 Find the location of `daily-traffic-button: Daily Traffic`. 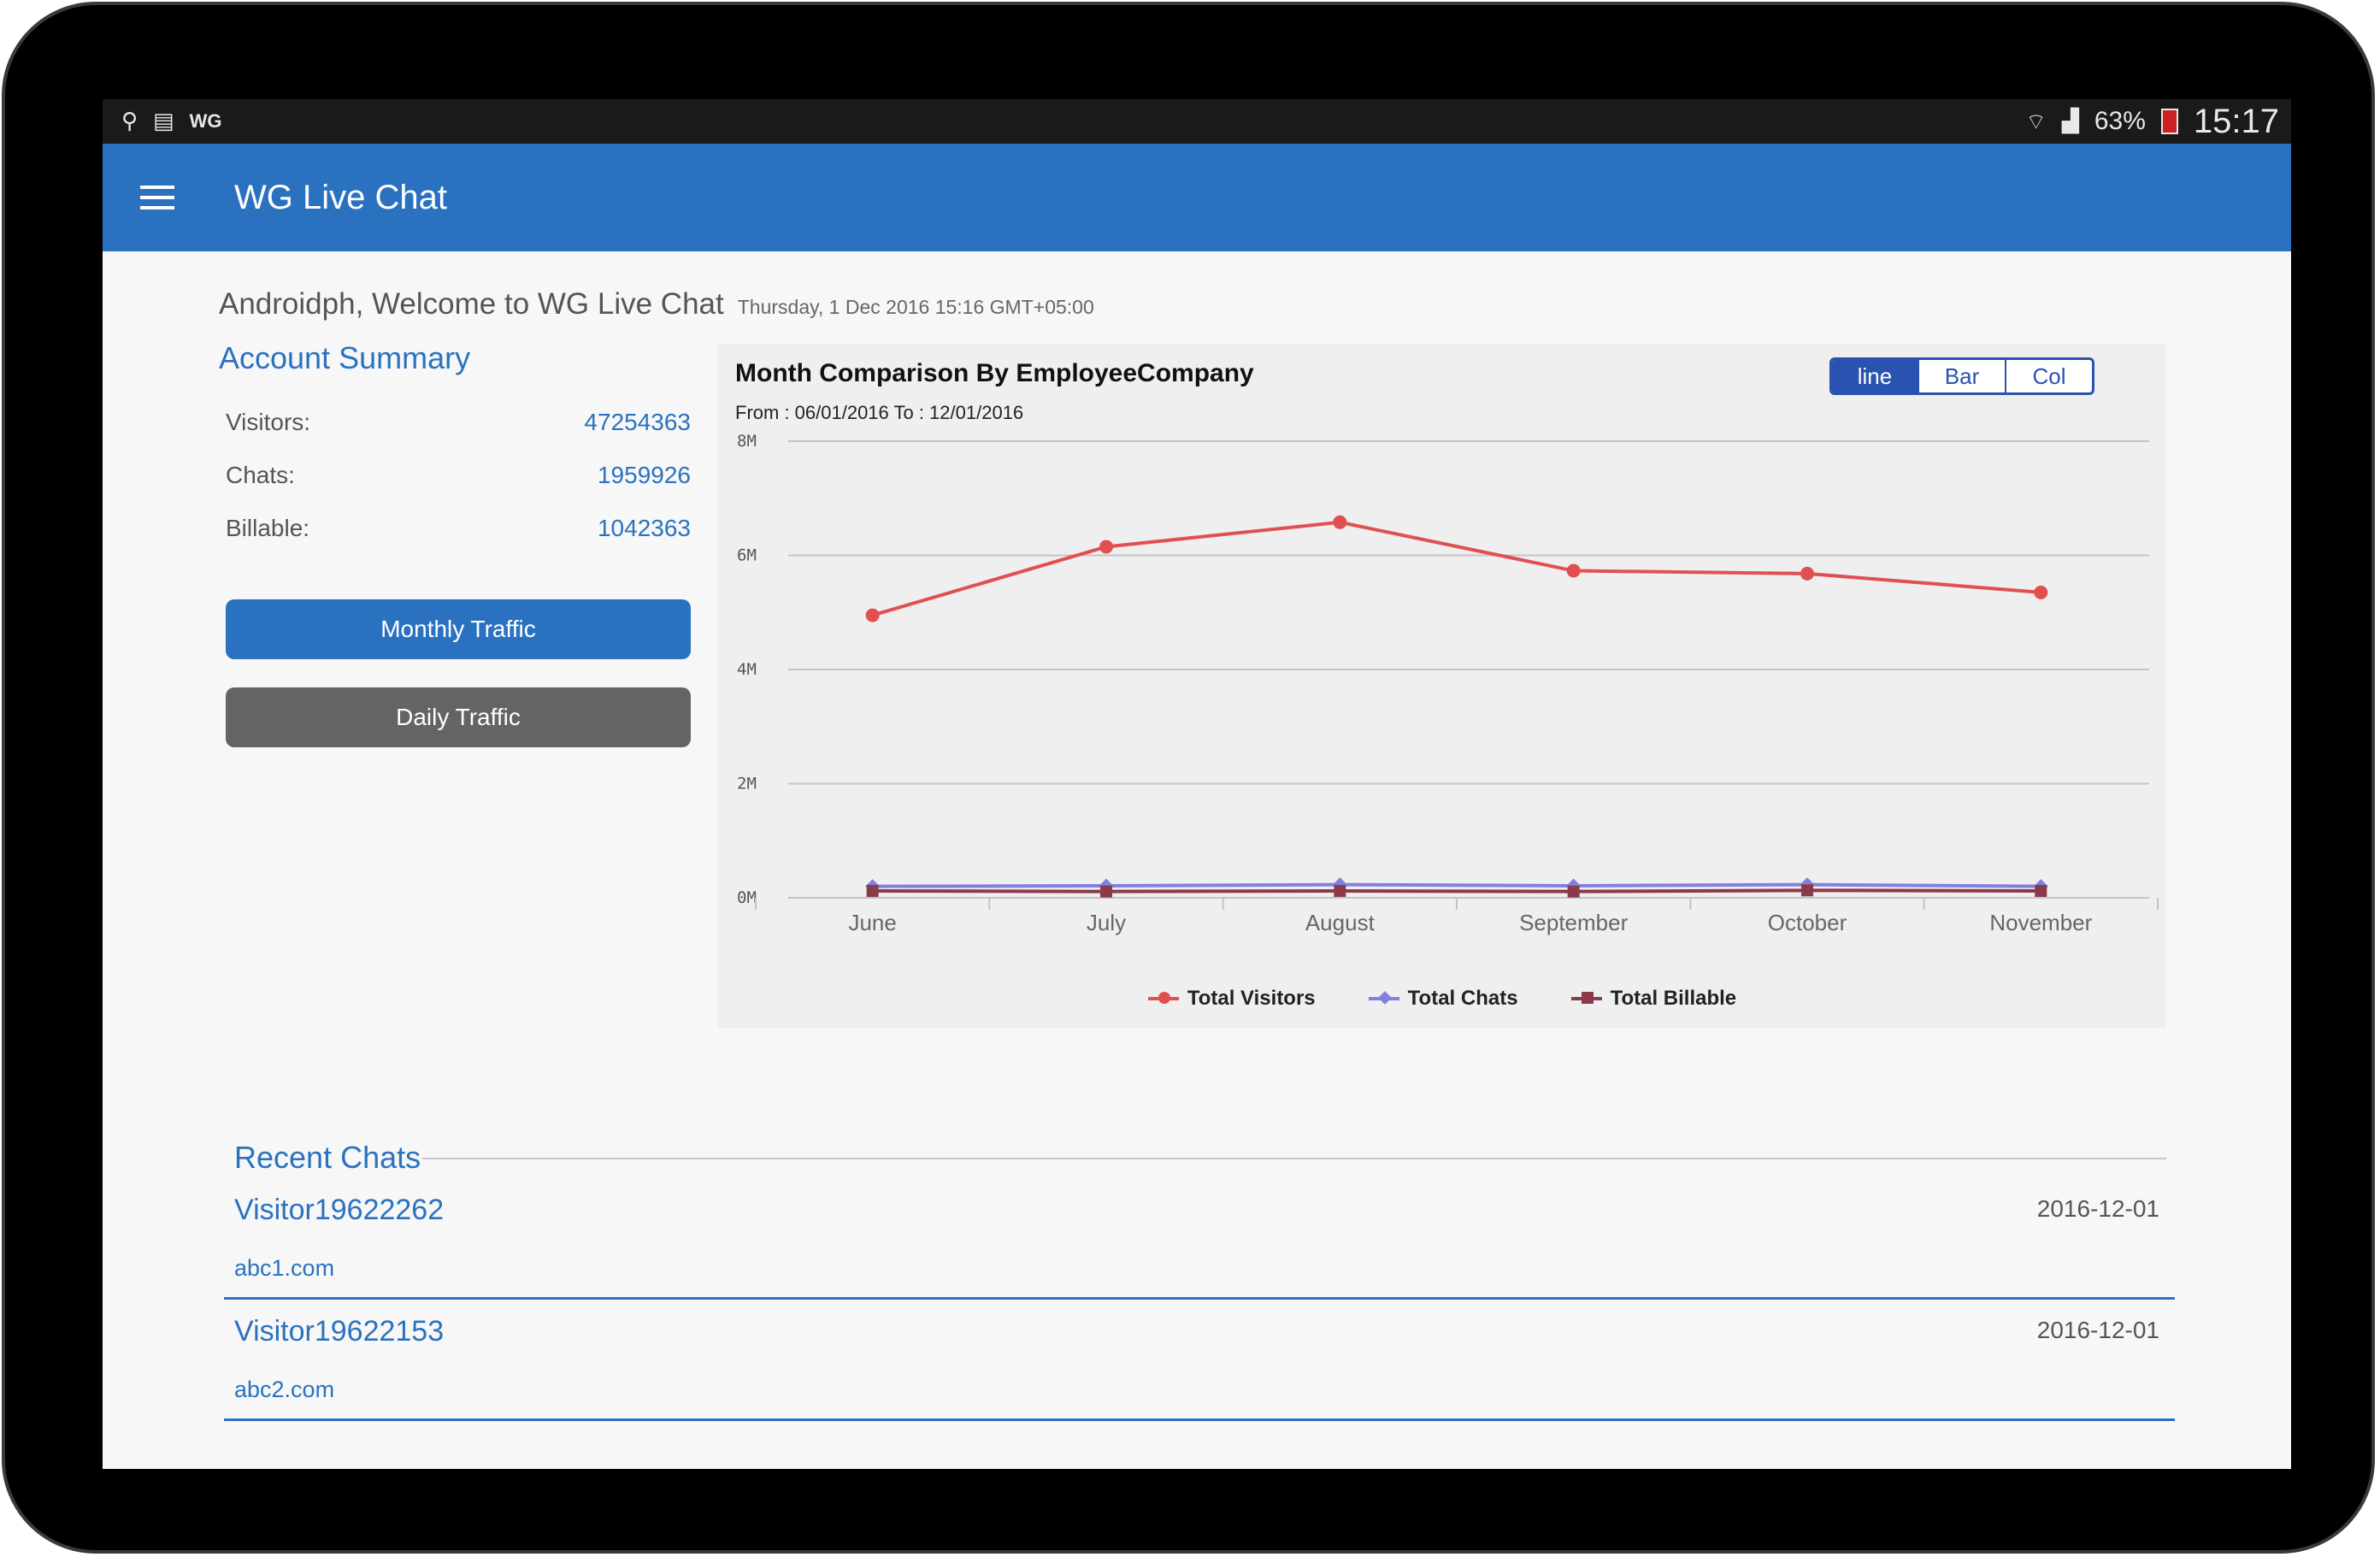

daily-traffic-button: Daily Traffic is located at coordinates (459, 717).